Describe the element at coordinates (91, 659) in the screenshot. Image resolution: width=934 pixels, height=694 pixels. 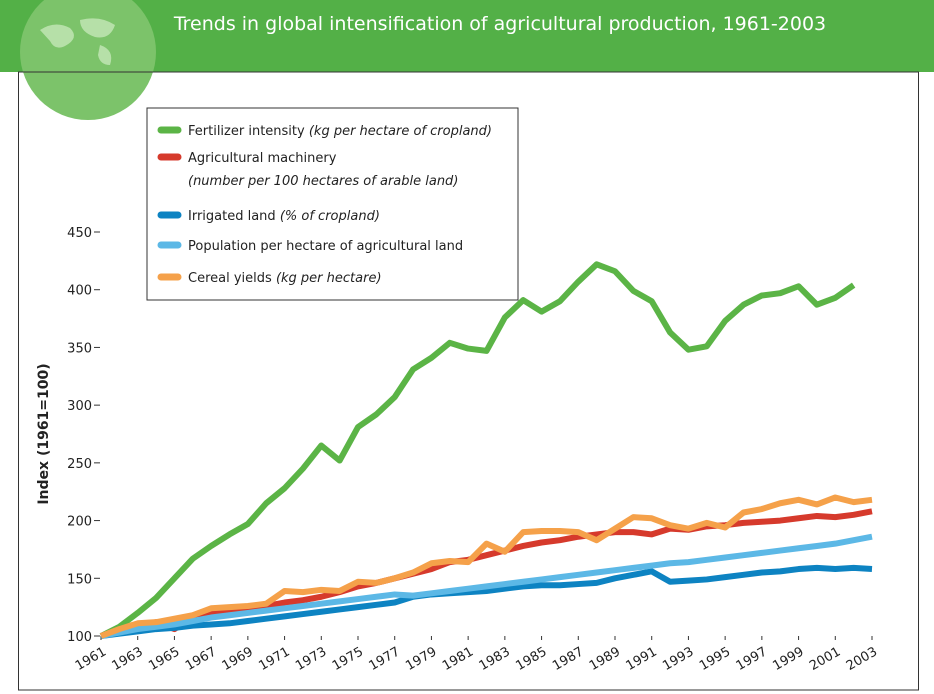
I see `x-tick-label: 1961` at that location.